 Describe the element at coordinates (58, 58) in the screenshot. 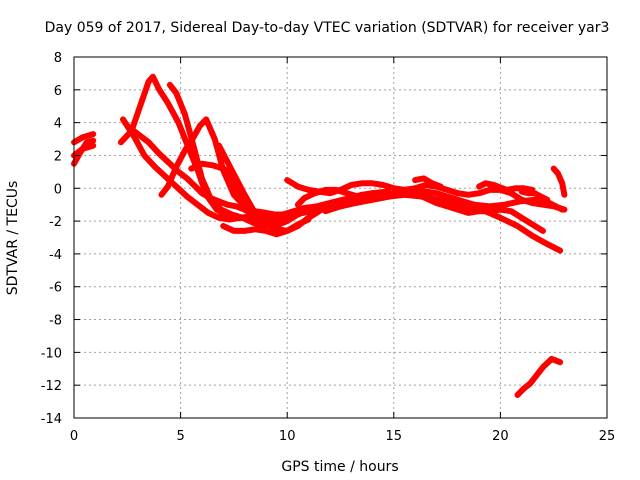

I see `y-tick-label: 8` at that location.